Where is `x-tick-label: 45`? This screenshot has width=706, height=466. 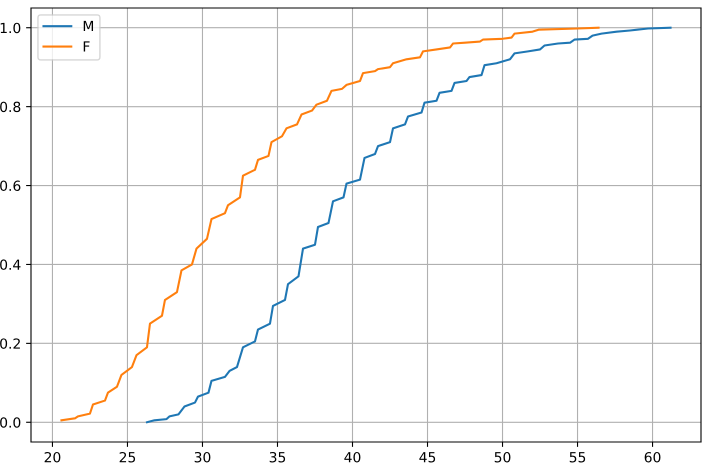 x-tick-label: 45 is located at coordinates (427, 457).